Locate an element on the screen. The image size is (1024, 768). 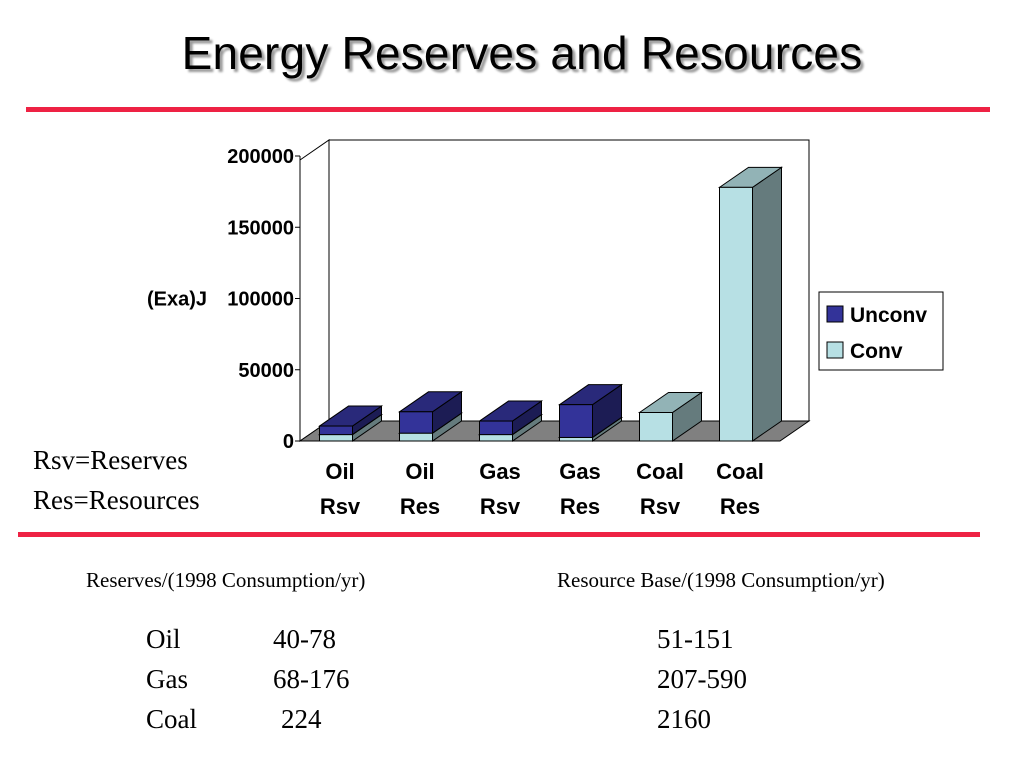
legend-label-unconv: Unconv is located at coordinates (888, 315).